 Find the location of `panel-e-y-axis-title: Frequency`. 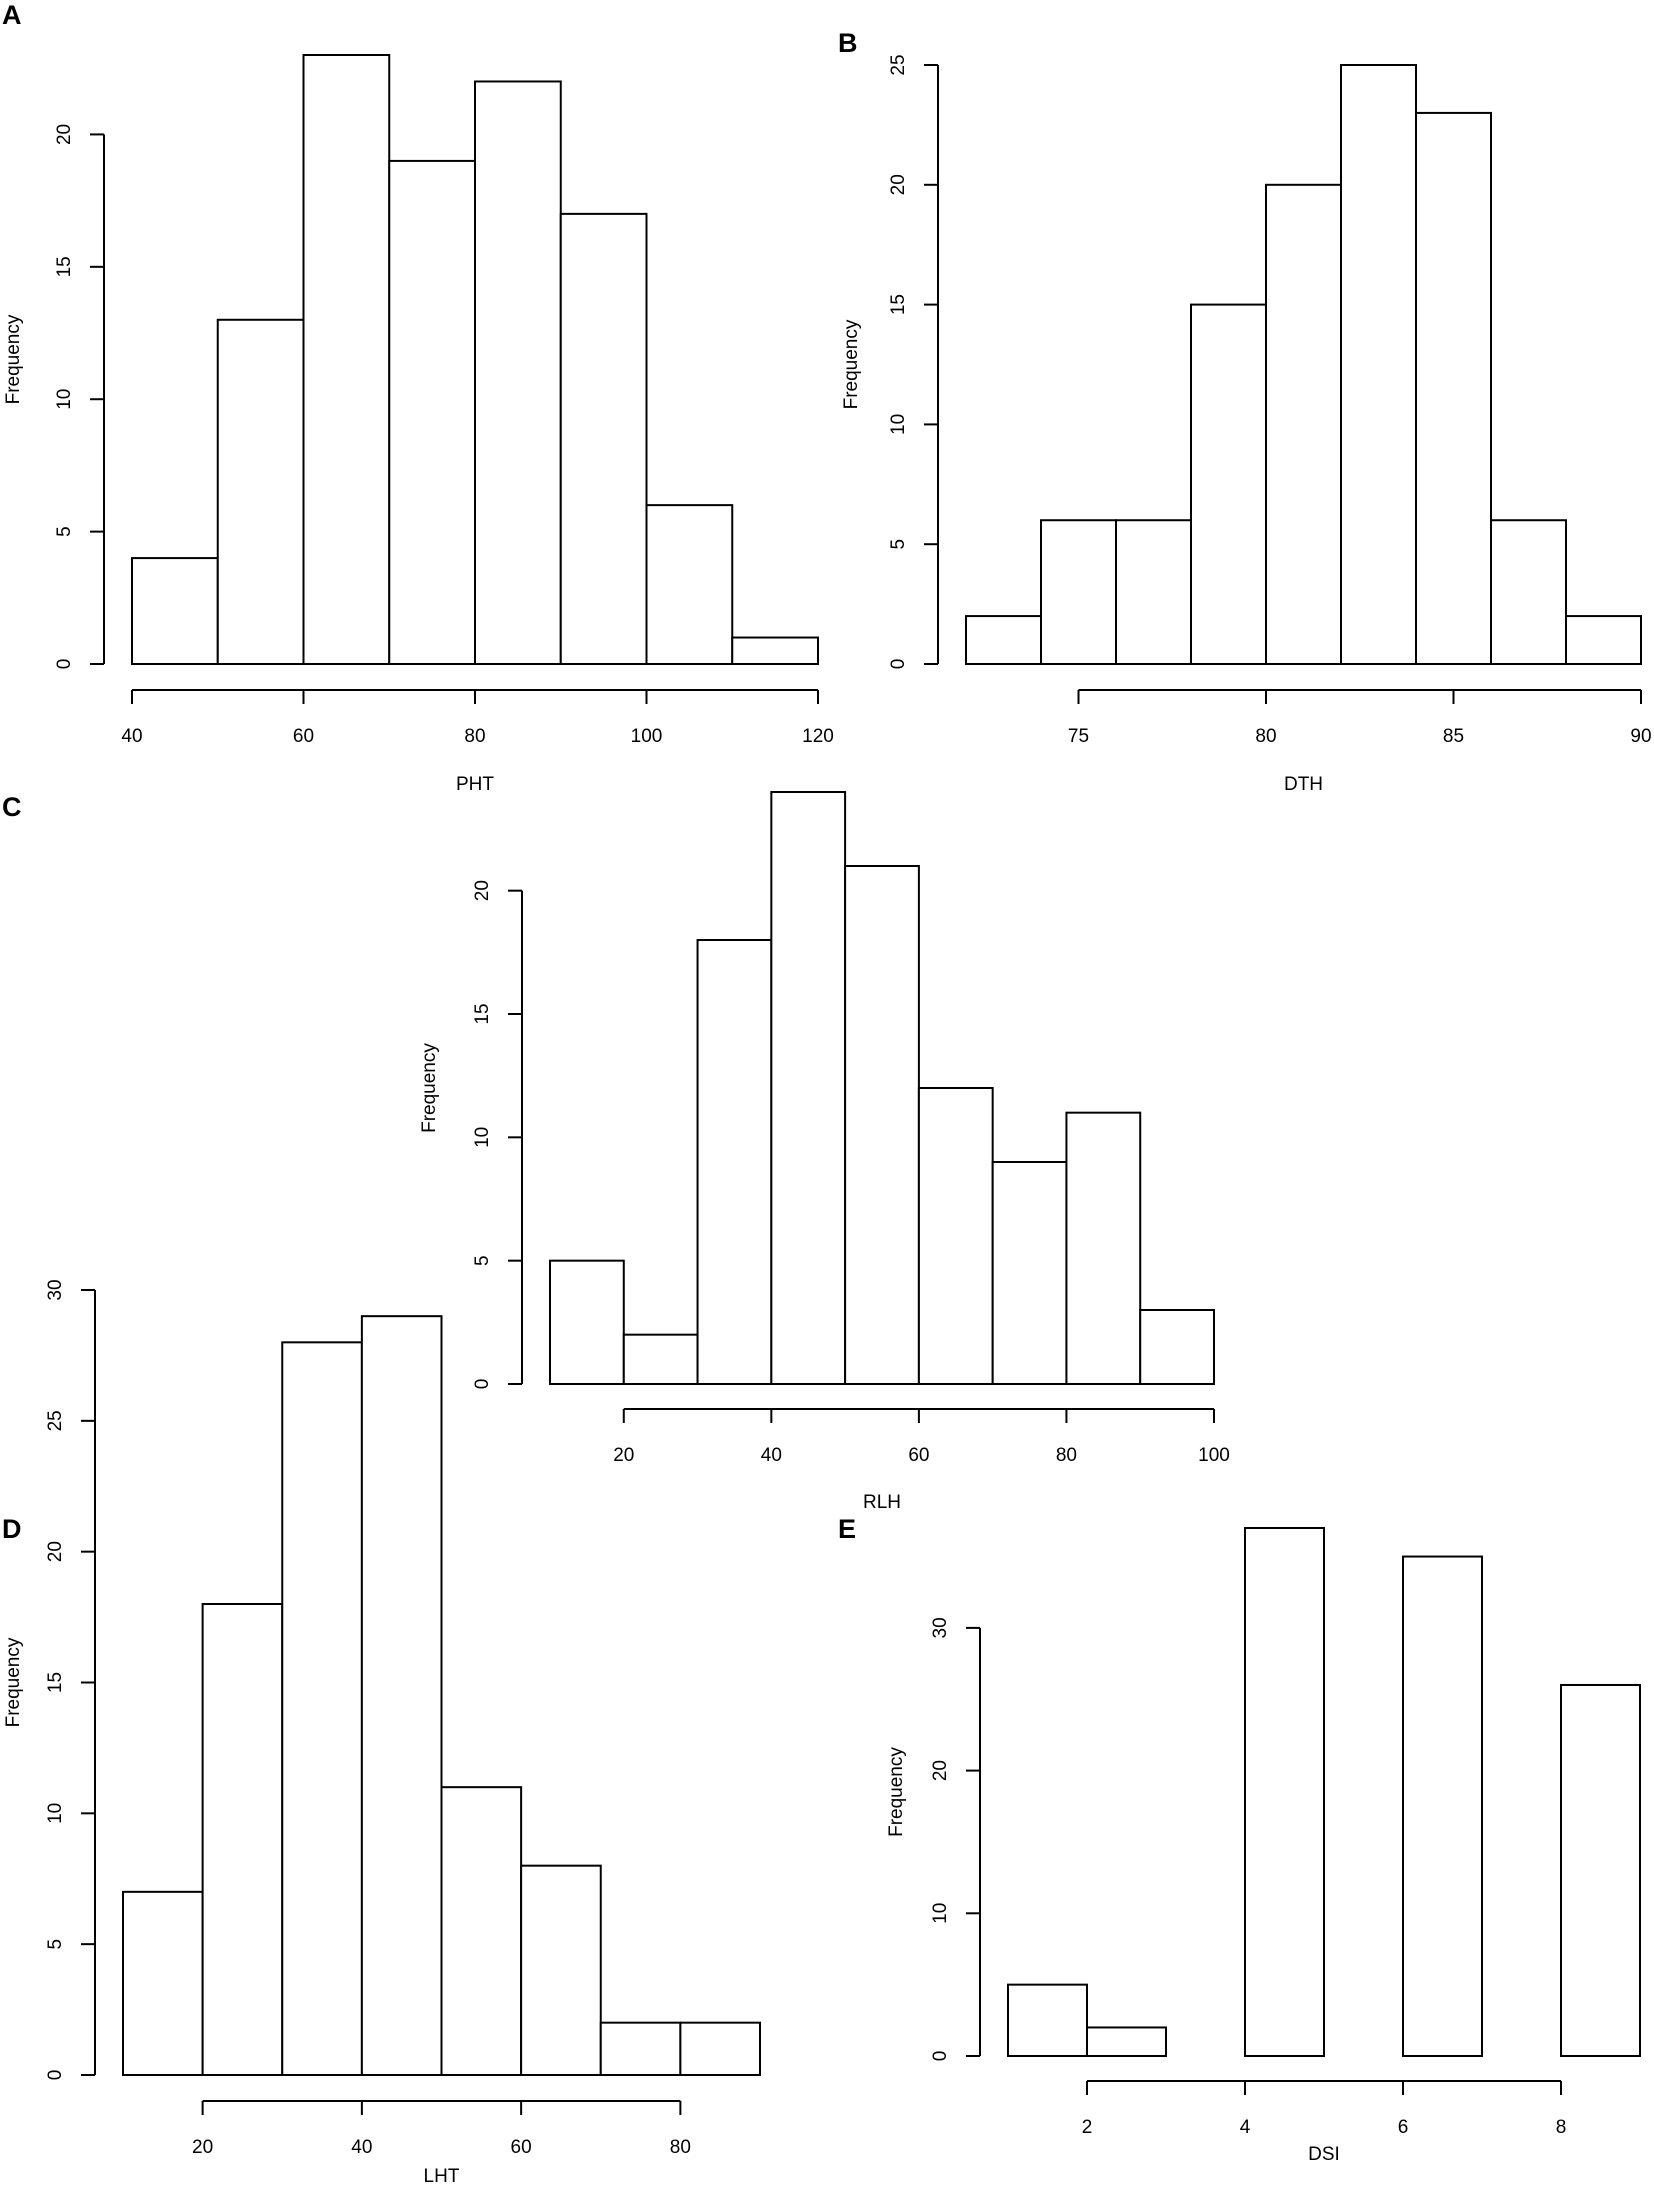

panel-e-y-axis-title: Frequency is located at coordinates (896, 1792).